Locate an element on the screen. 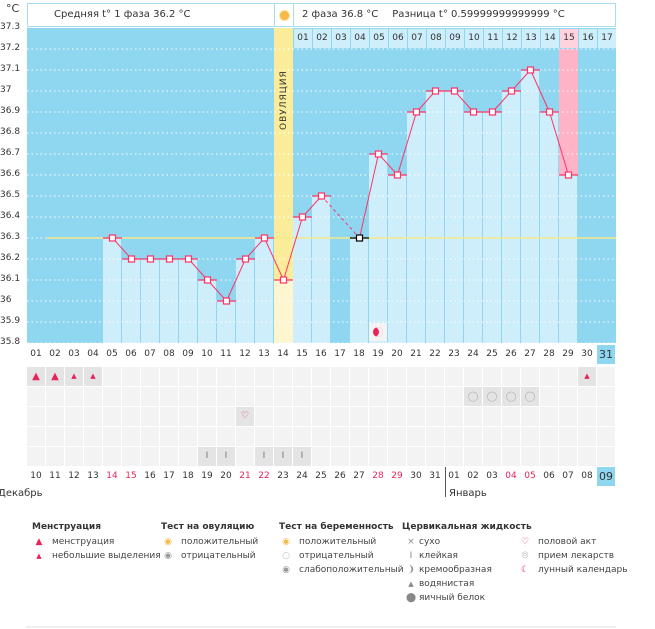  cycle-day-label: 22 is located at coordinates (435, 354).